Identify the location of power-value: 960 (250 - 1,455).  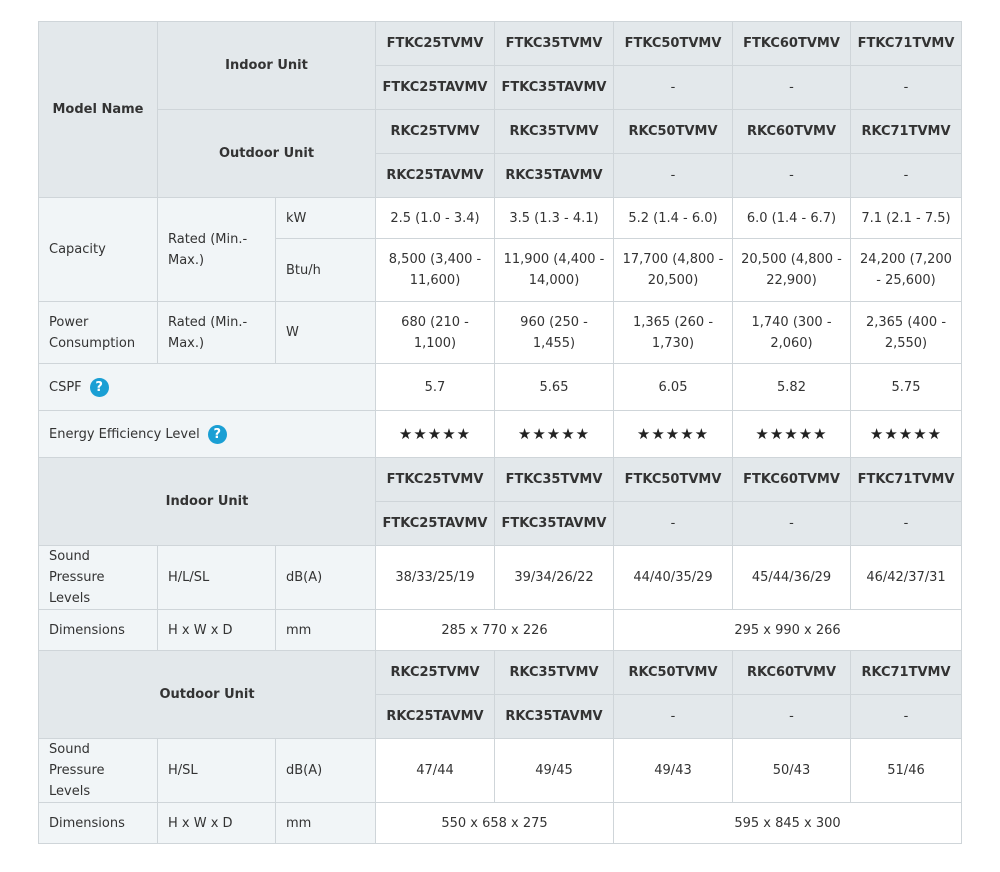
(554, 332).